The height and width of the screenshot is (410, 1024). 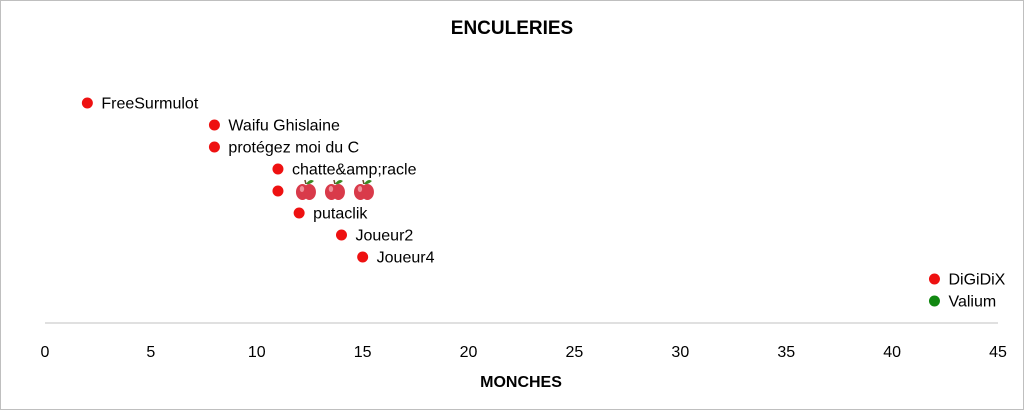 What do you see at coordinates (149, 104) in the screenshot?
I see `point-label: FreeSurmulot` at bounding box center [149, 104].